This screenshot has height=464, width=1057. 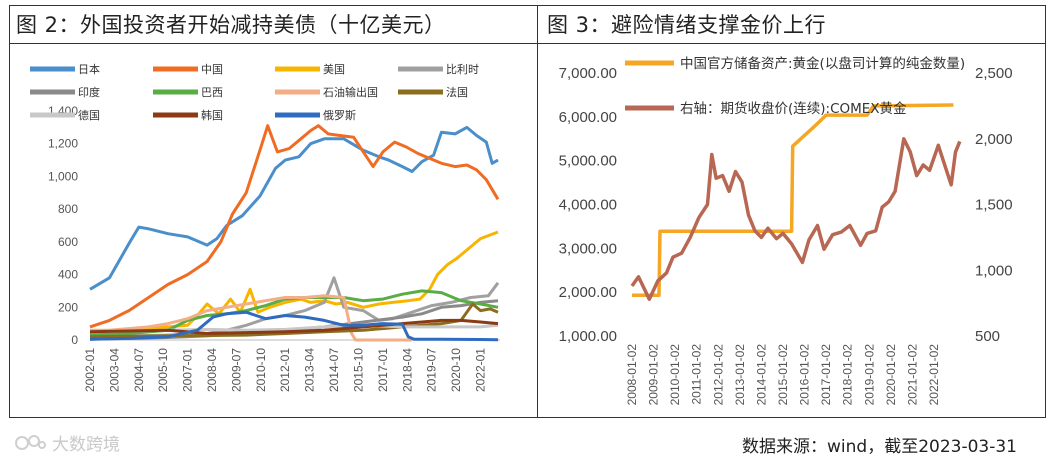 What do you see at coordinates (407, 370) in the screenshot?
I see `x-tick-label: 2018-04` at bounding box center [407, 370].